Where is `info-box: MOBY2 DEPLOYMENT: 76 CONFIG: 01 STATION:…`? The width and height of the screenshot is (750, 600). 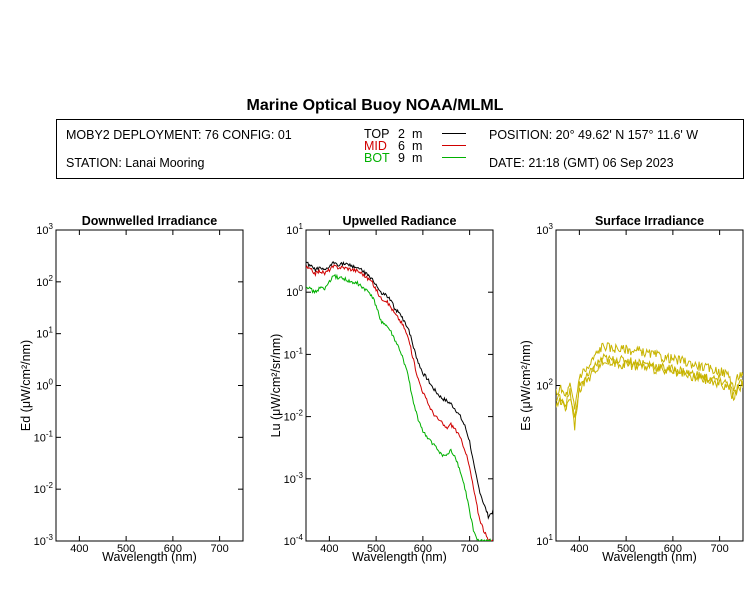
info-box: MOBY2 DEPLOYMENT: 76 CONFIG: 01 STATION:… is located at coordinates (400, 149).